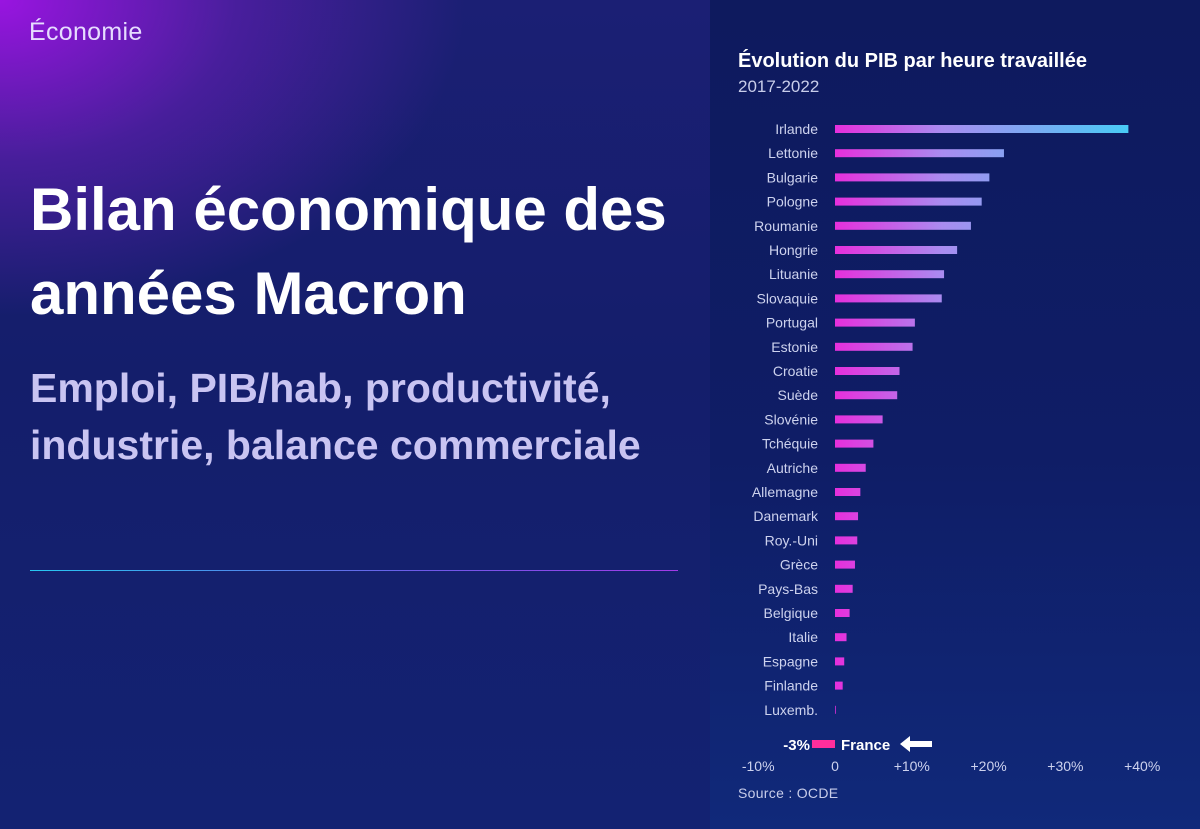 The width and height of the screenshot is (1200, 829). Describe the element at coordinates (788, 589) in the screenshot. I see `category-label: Pays-Bas` at that location.